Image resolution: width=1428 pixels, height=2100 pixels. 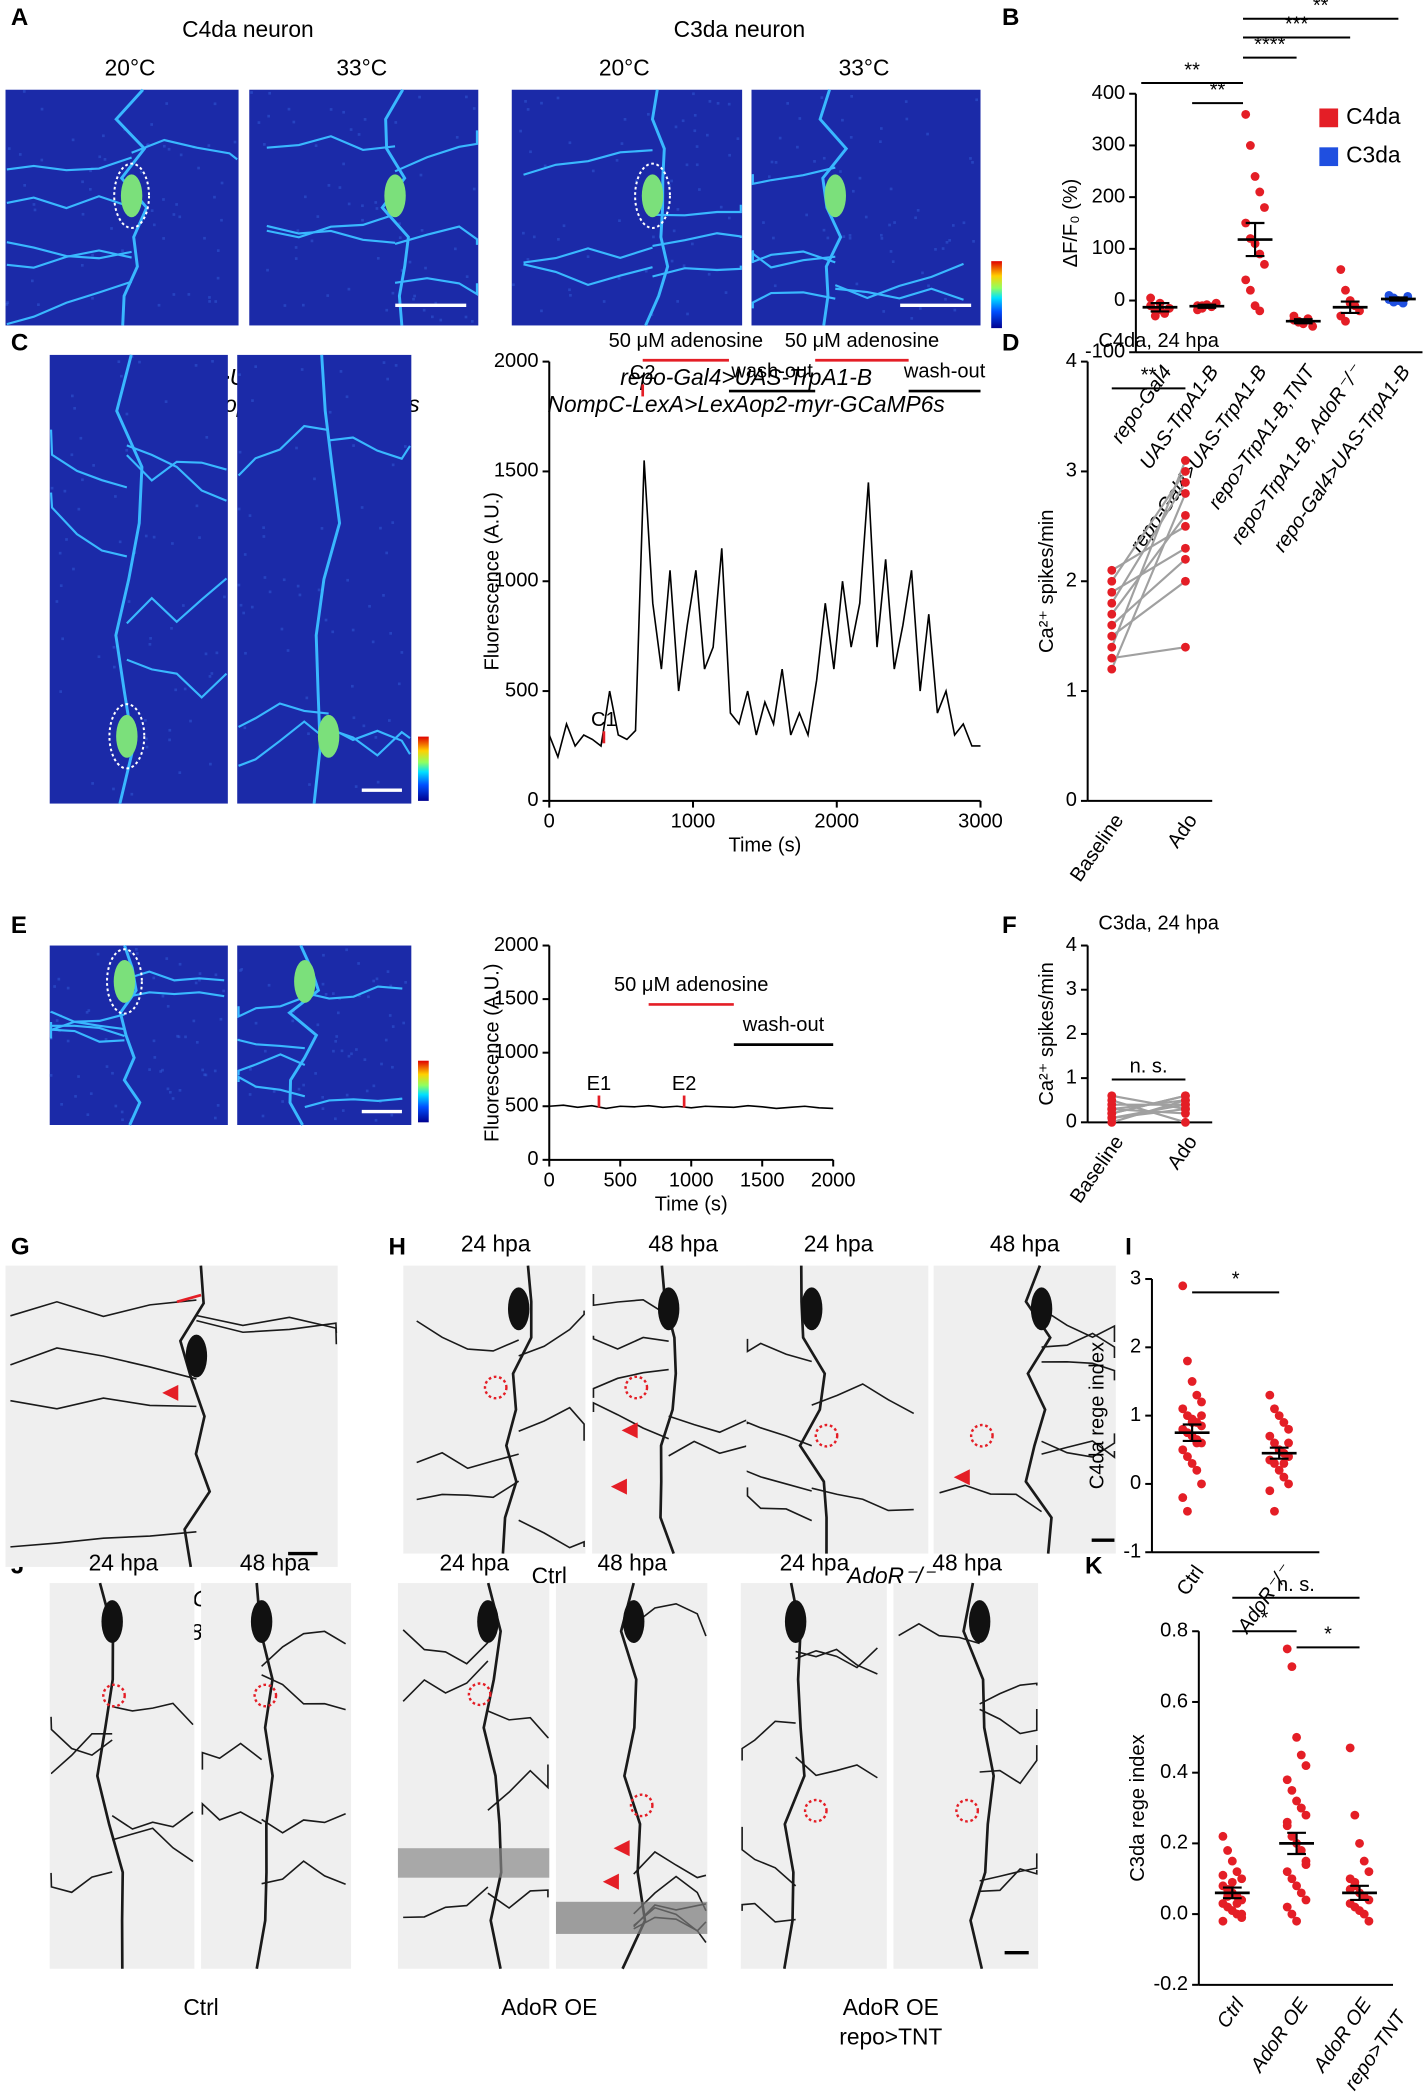 I want to click on y-tick-label: 1, so click(x=1071, y=1077).